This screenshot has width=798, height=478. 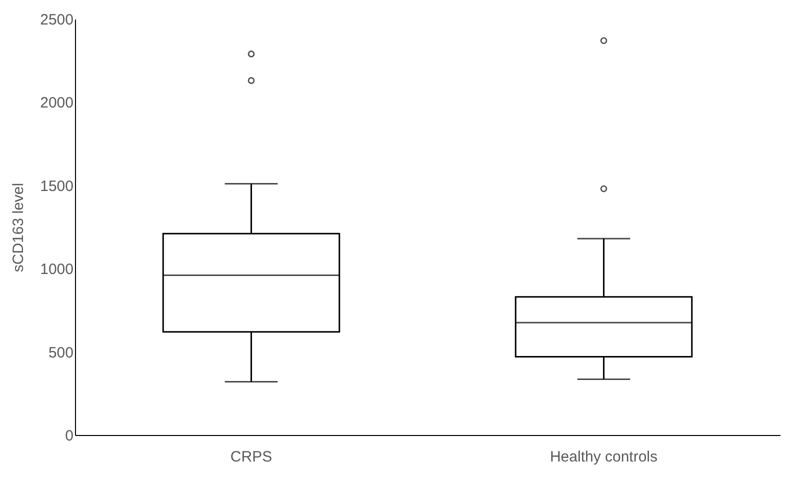 I want to click on y-tick-label: 2000, so click(x=57, y=103).